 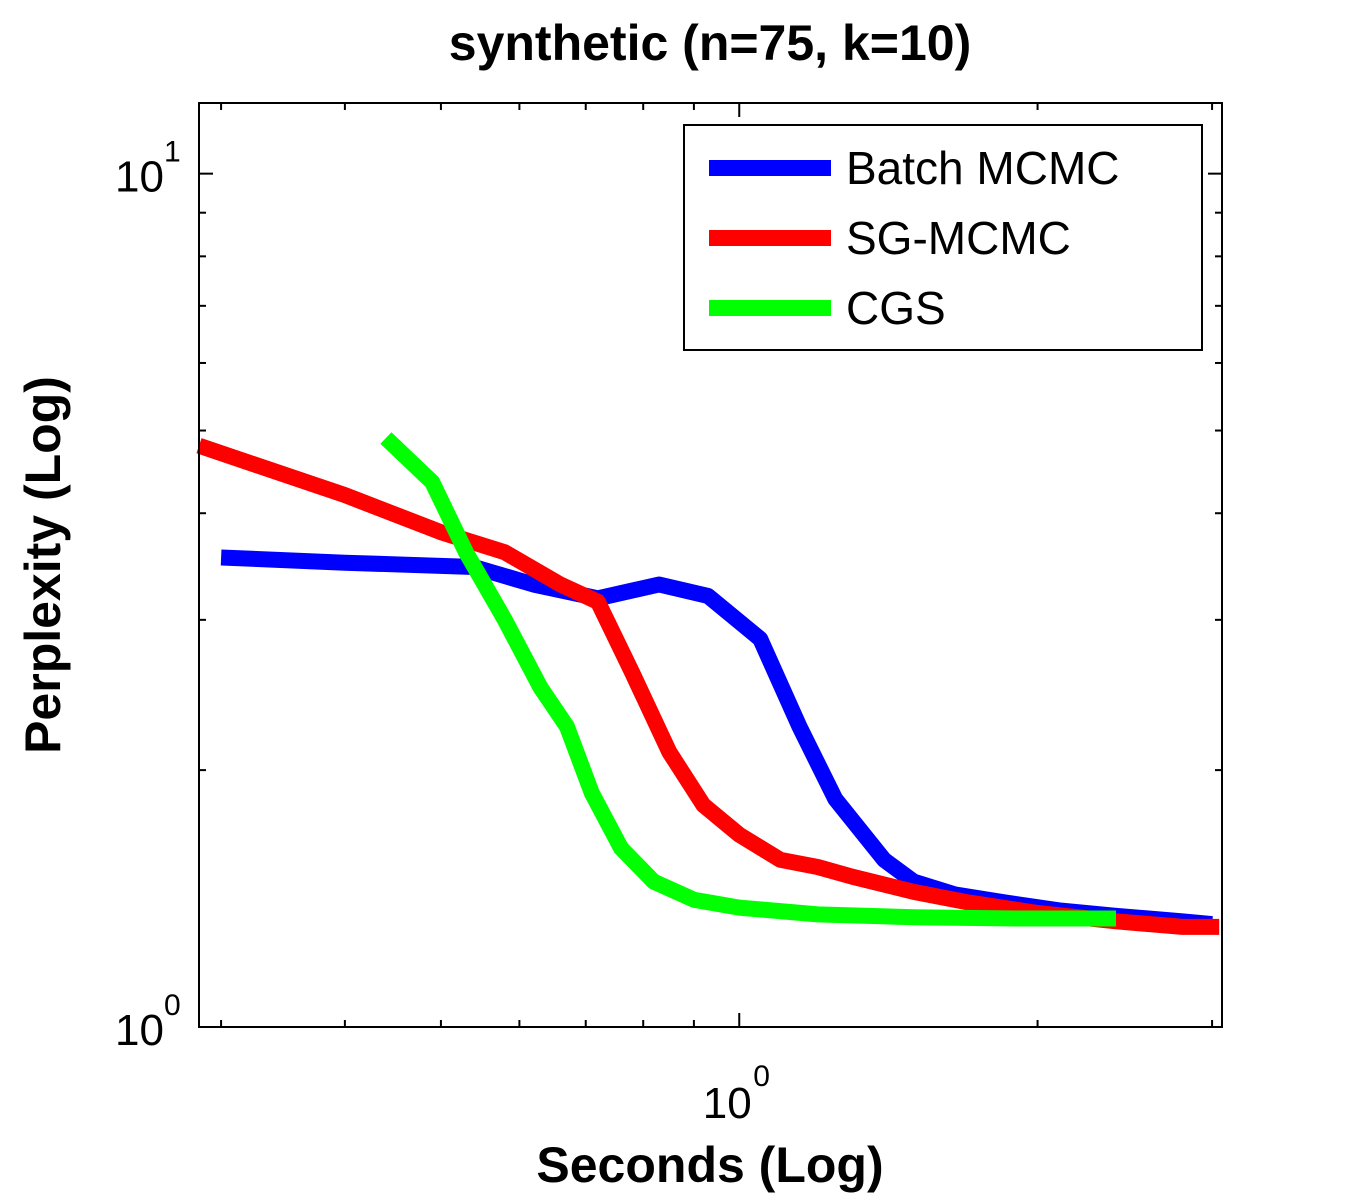 I want to click on x-tick-label-base-0: 10, so click(x=727, y=1103).